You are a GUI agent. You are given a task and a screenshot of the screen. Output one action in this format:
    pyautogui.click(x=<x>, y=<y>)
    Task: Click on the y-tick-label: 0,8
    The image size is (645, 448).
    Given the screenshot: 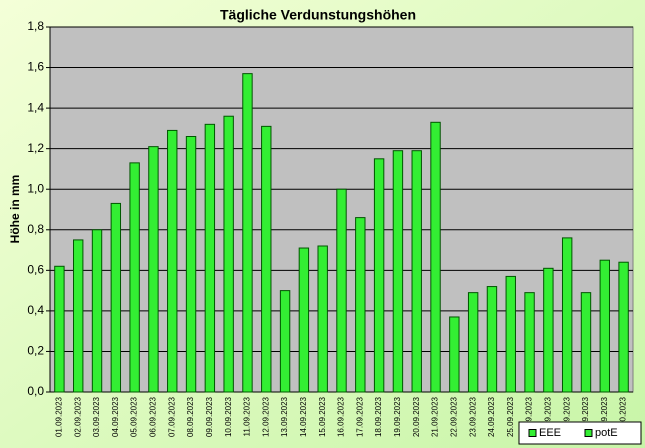 What is the action you would take?
    pyautogui.click(x=35, y=229)
    